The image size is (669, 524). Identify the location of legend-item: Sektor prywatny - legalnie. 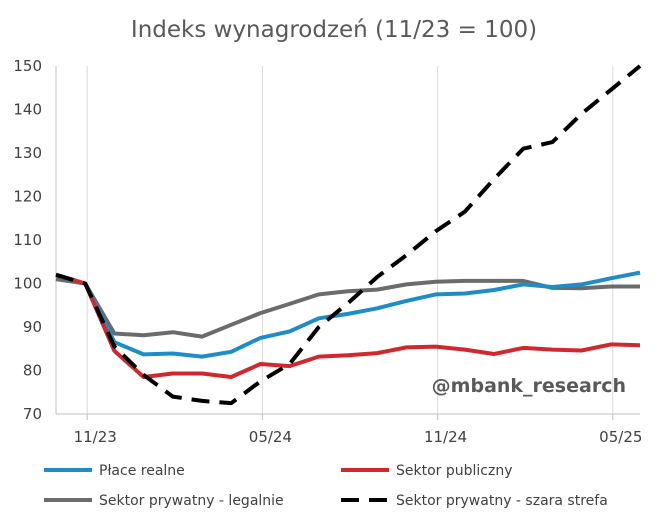
(164, 501).